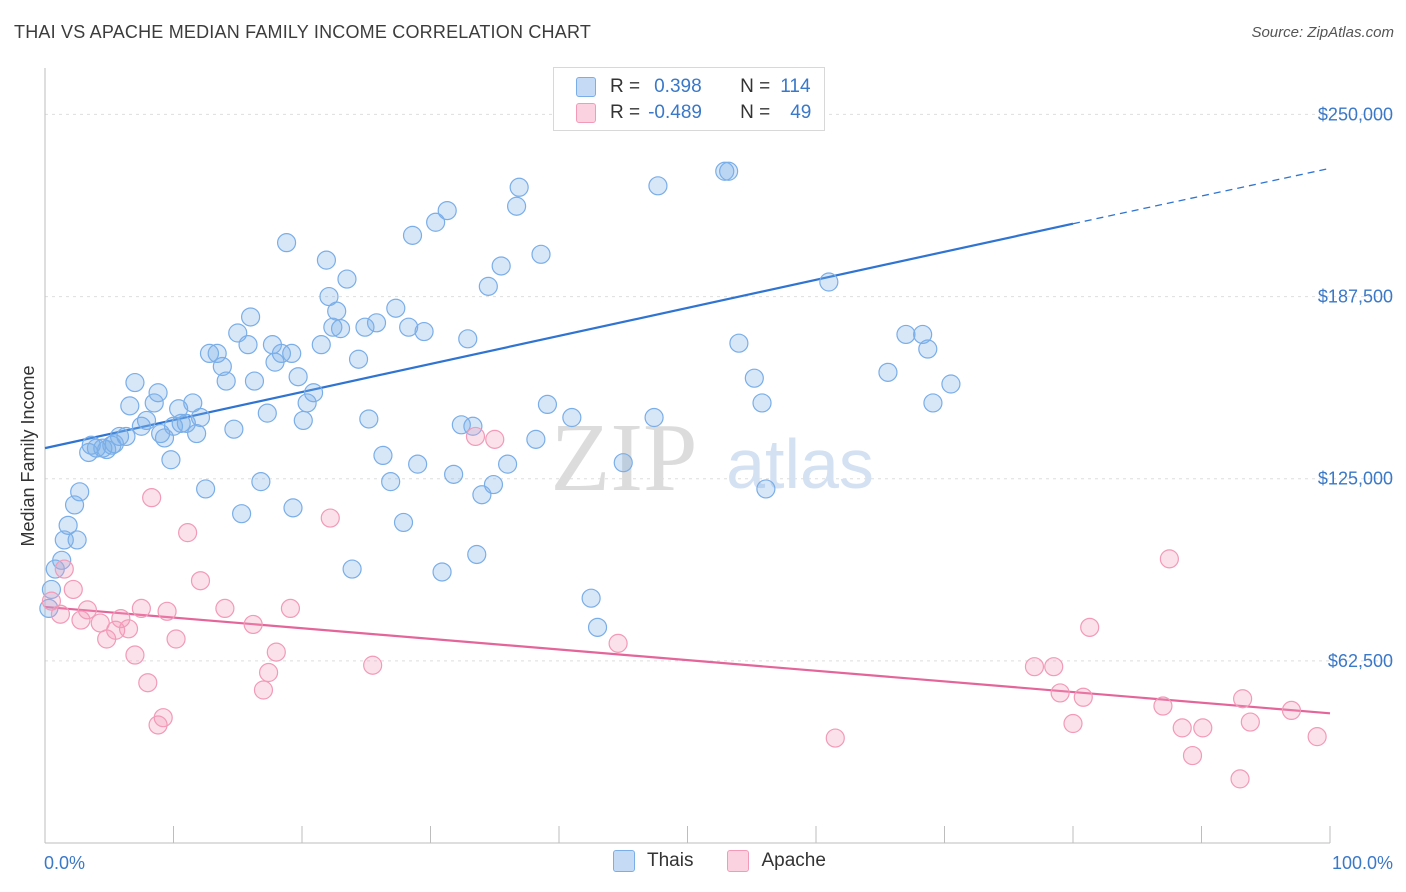 This screenshot has width=1406, height=892. I want to click on stats-legend: R = 0.398 N = 114 R = -0.489 N = 49, so click(689, 99).